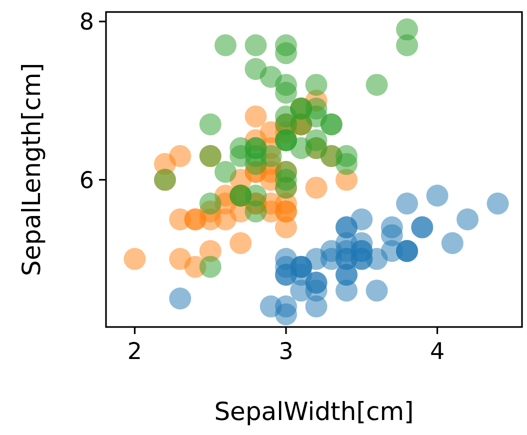  Describe the element at coordinates (314, 411) in the screenshot. I see `x-axis-title: SepalWidth[cm]` at that location.